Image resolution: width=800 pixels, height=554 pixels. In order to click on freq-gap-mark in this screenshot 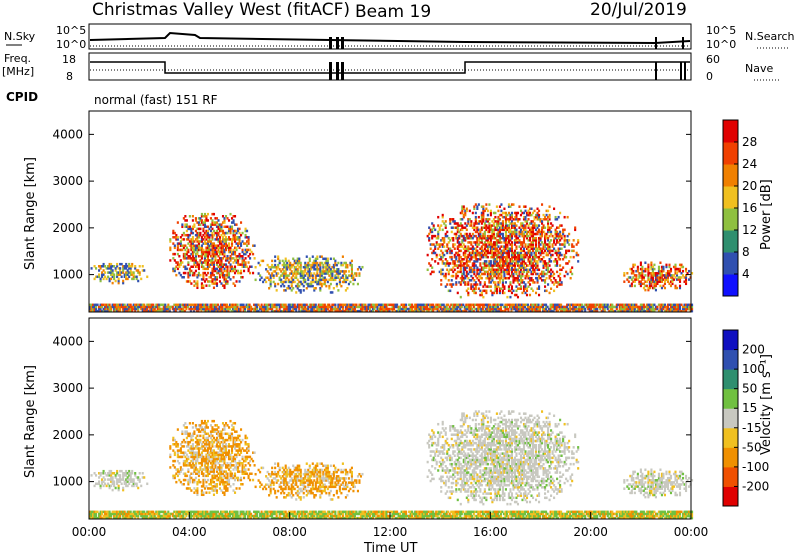, I will do `click(656, 71)`.